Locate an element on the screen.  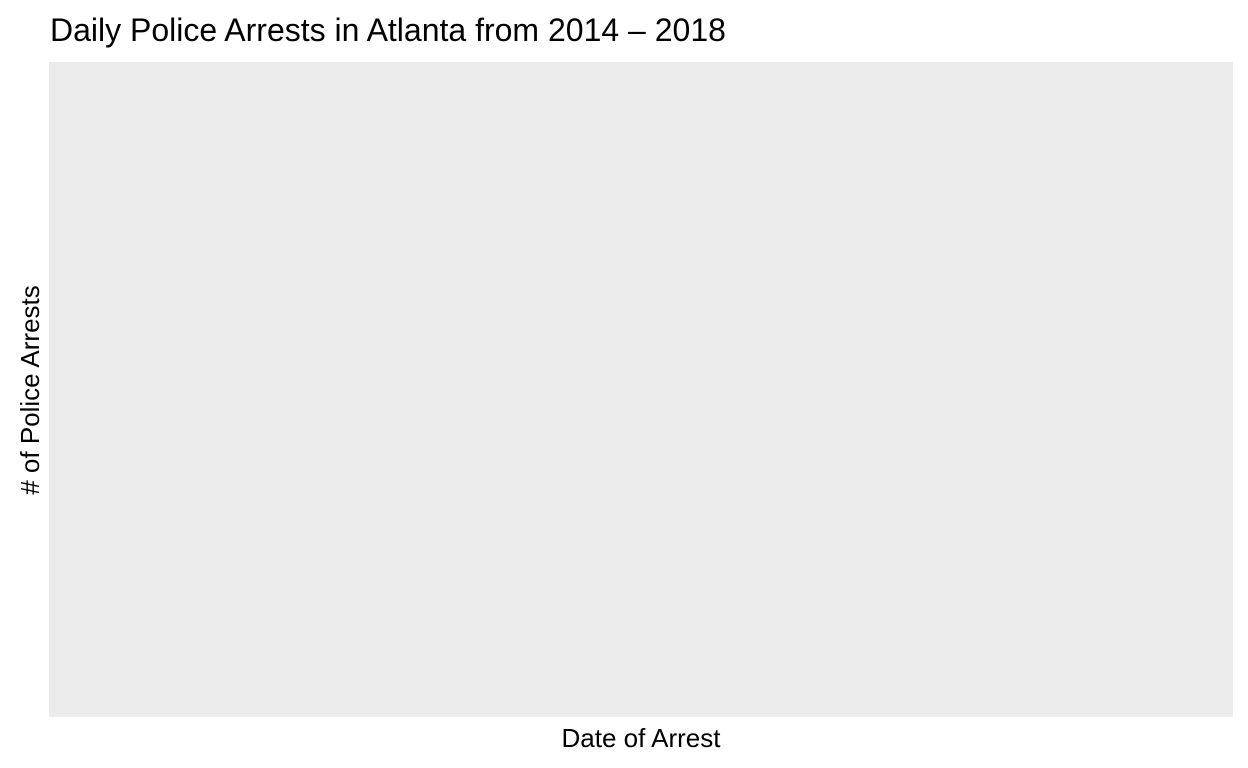
y-axis-label: # of Police Arrests is located at coordinates (30, 390).